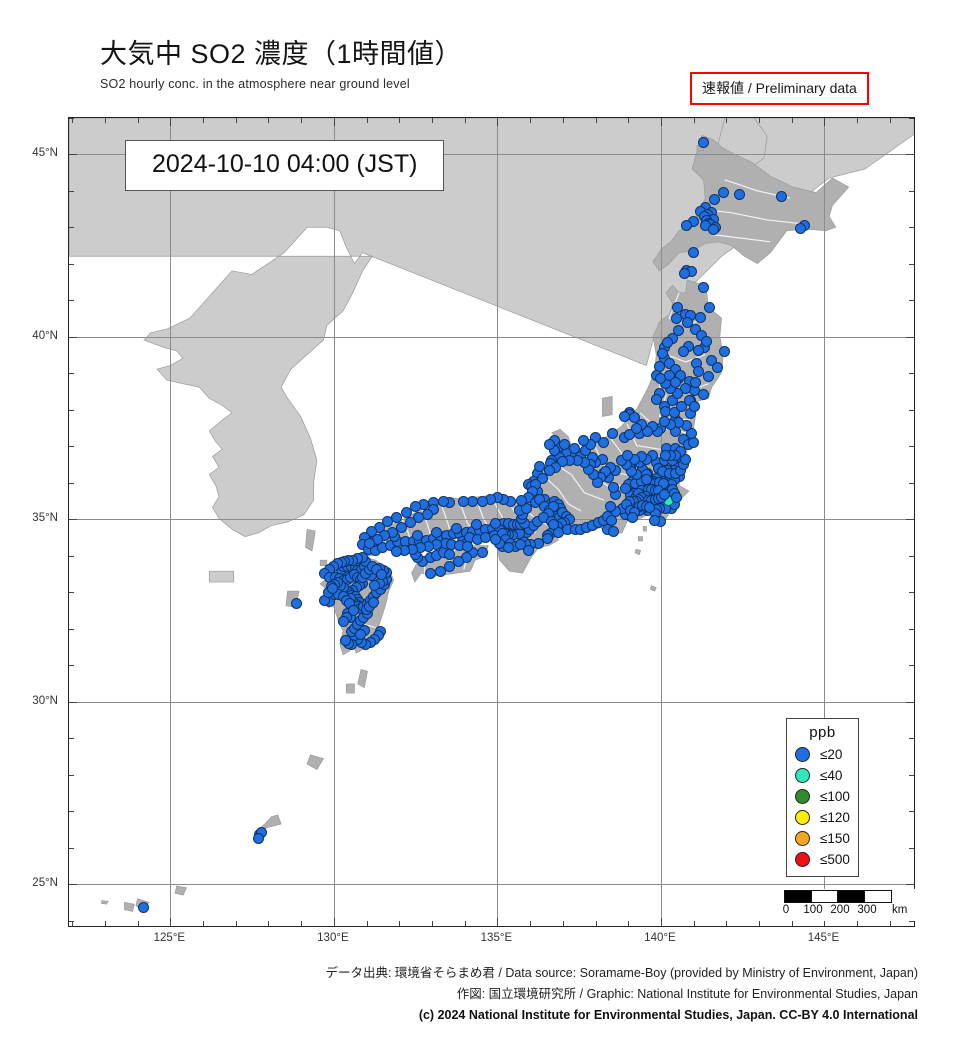  I want to click on scale-bar-tick-label: 200, so click(840, 910).